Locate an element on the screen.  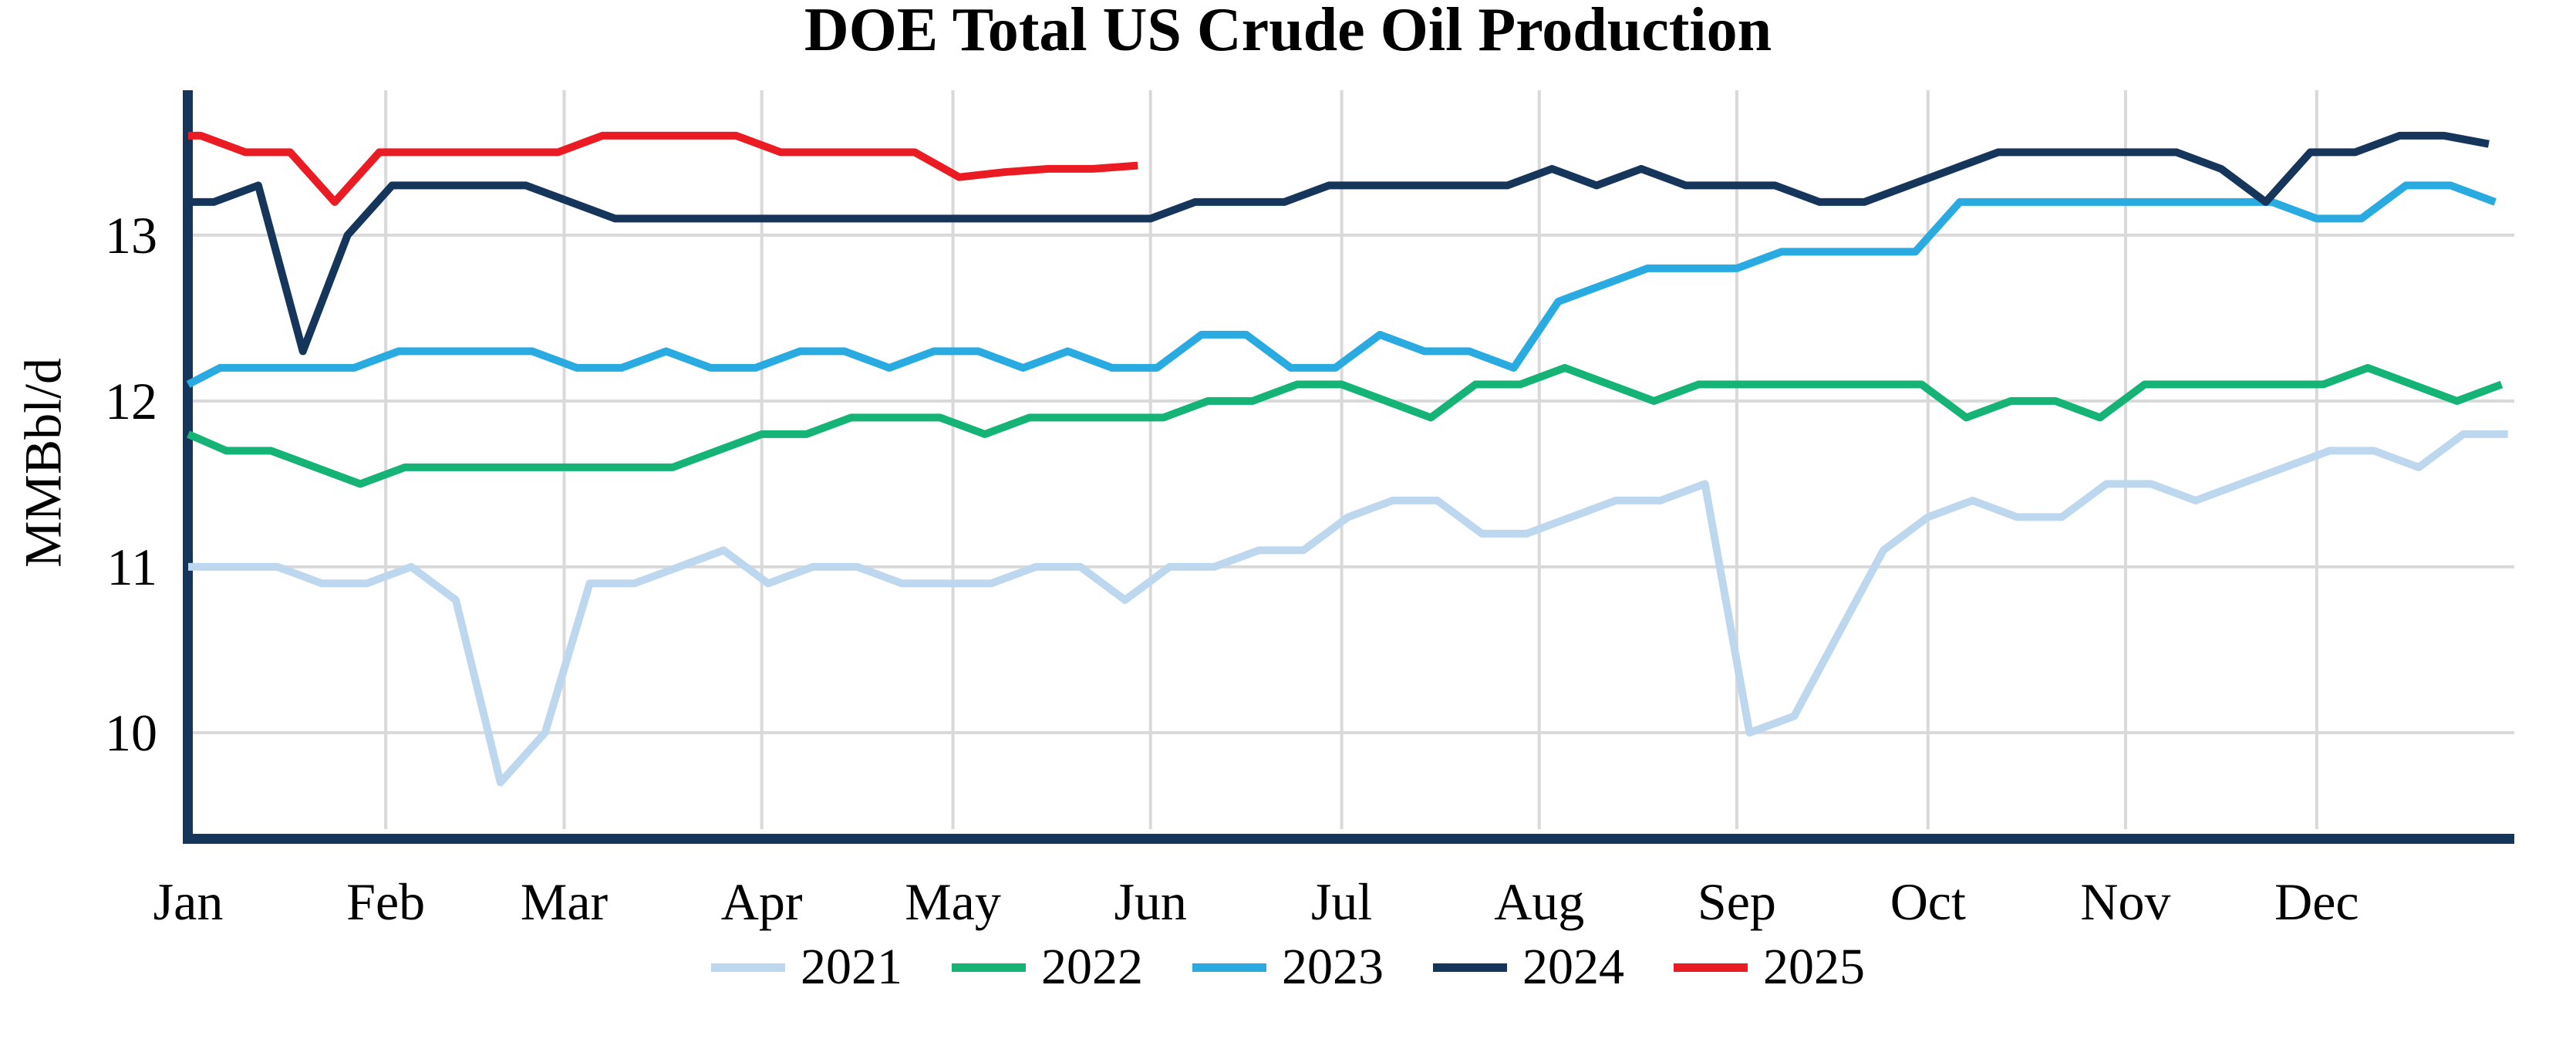
x-tick-label-Apr: Apr is located at coordinates (762, 901).